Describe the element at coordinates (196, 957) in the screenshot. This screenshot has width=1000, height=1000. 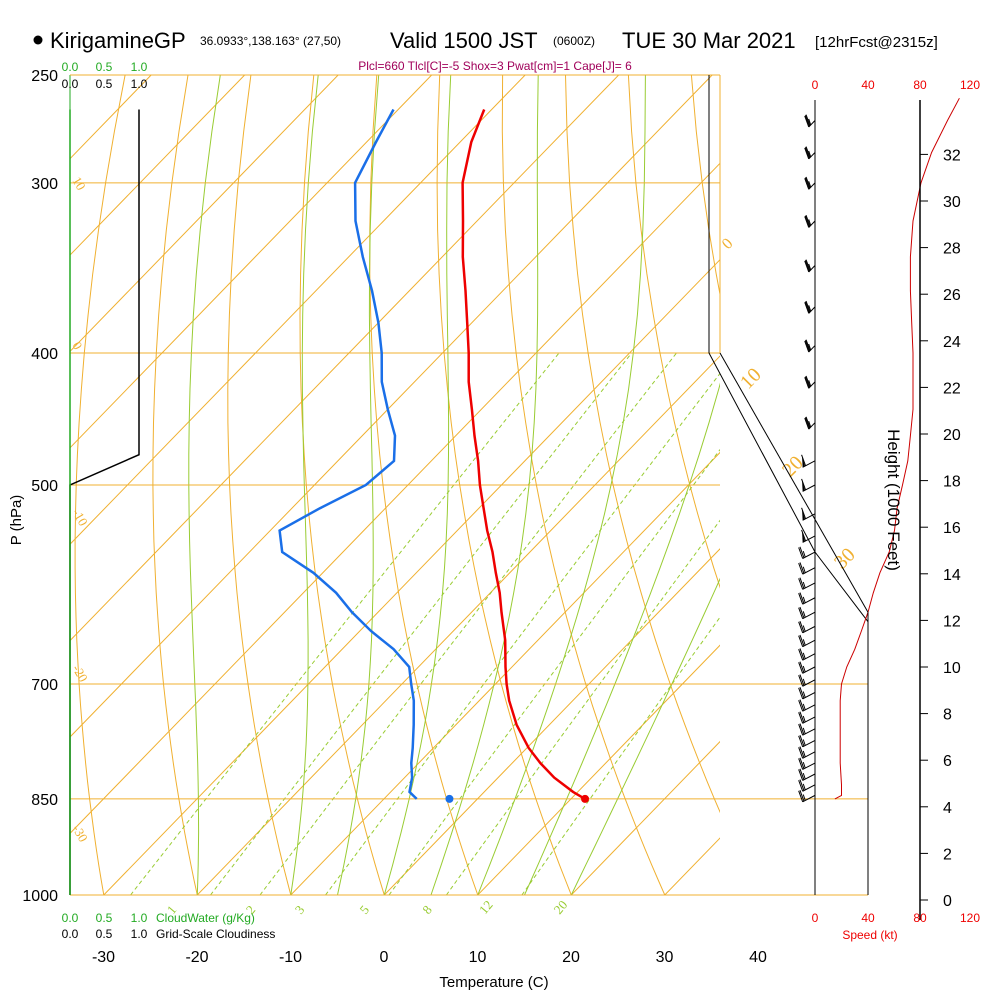
I see `temperature-tick-label: -20` at that location.